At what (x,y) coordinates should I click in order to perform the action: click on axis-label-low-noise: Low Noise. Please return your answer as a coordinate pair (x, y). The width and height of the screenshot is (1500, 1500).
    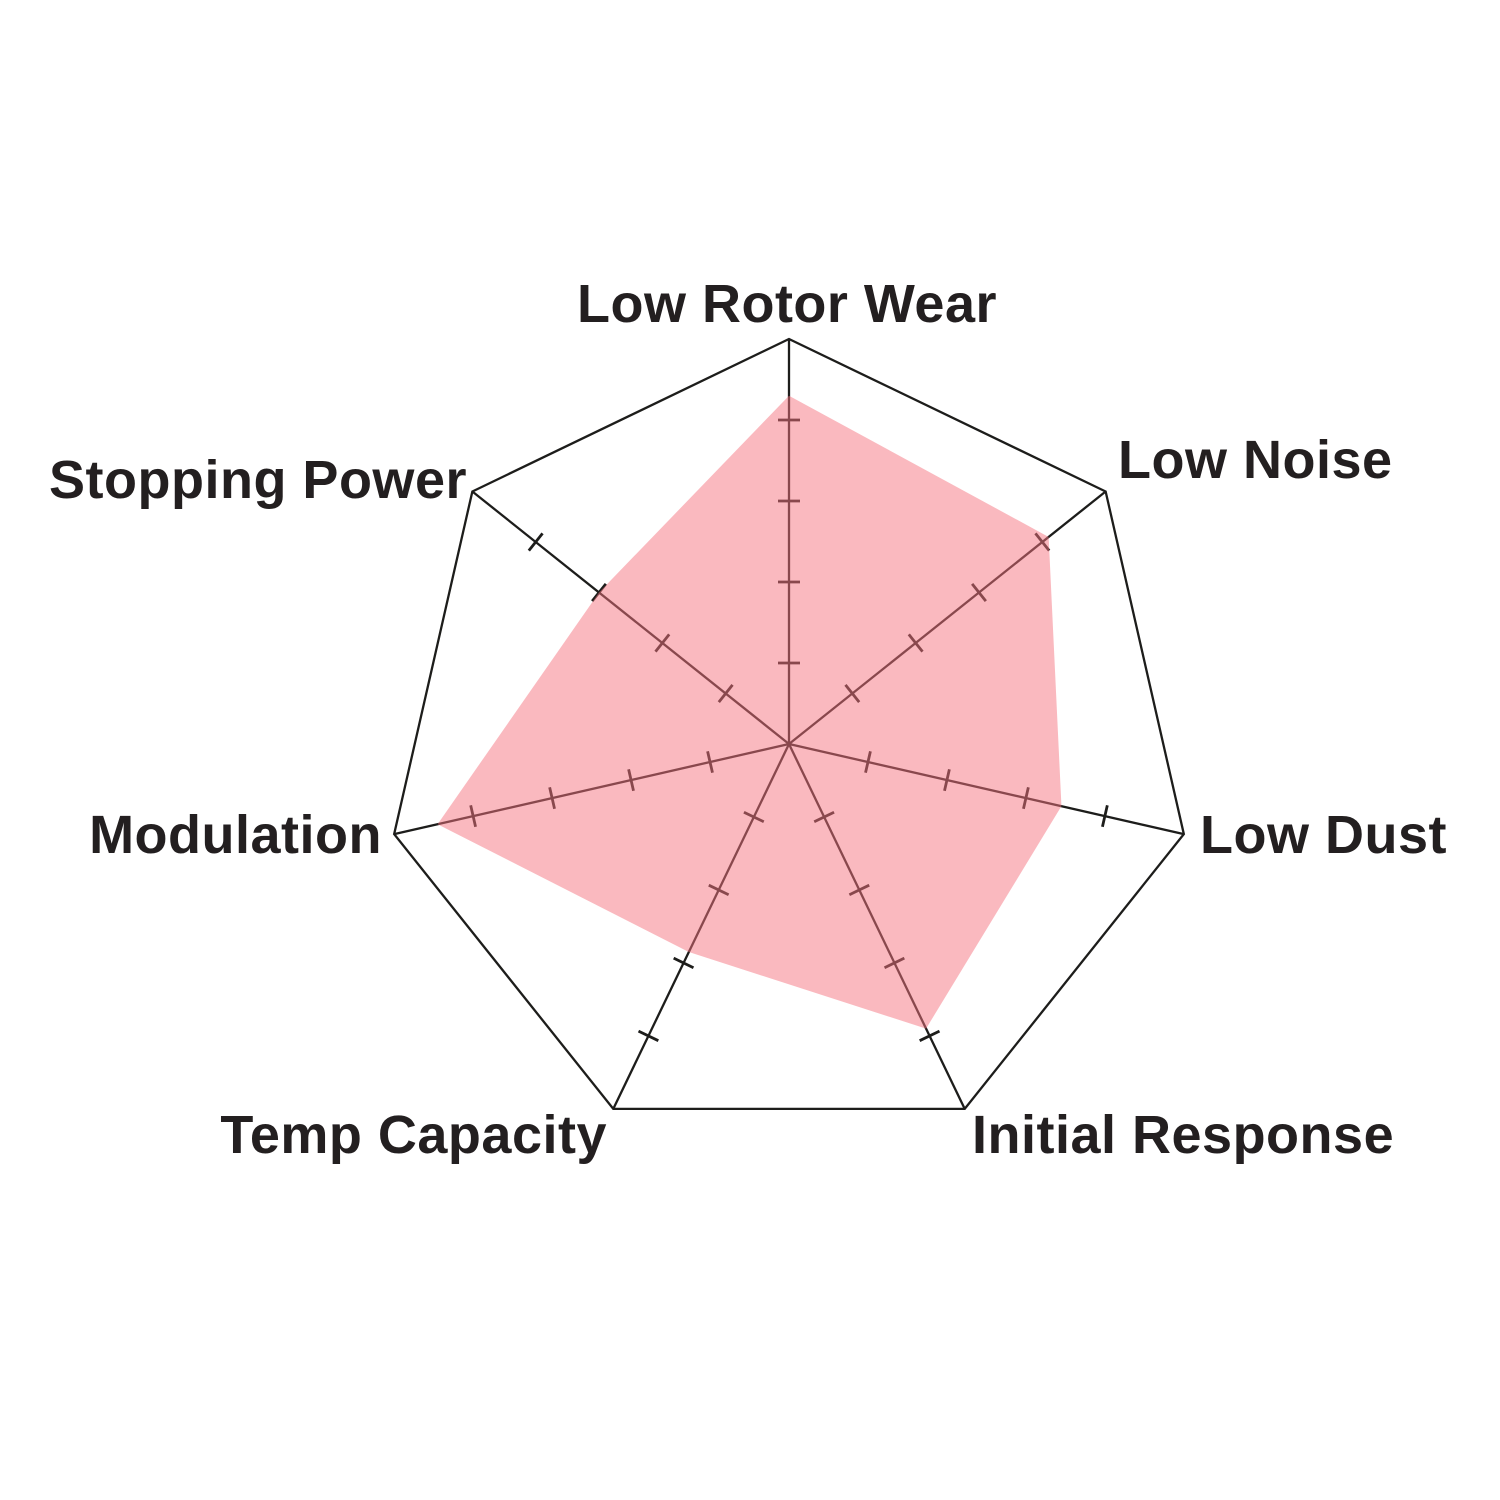
    Looking at the image, I should click on (1255, 460).